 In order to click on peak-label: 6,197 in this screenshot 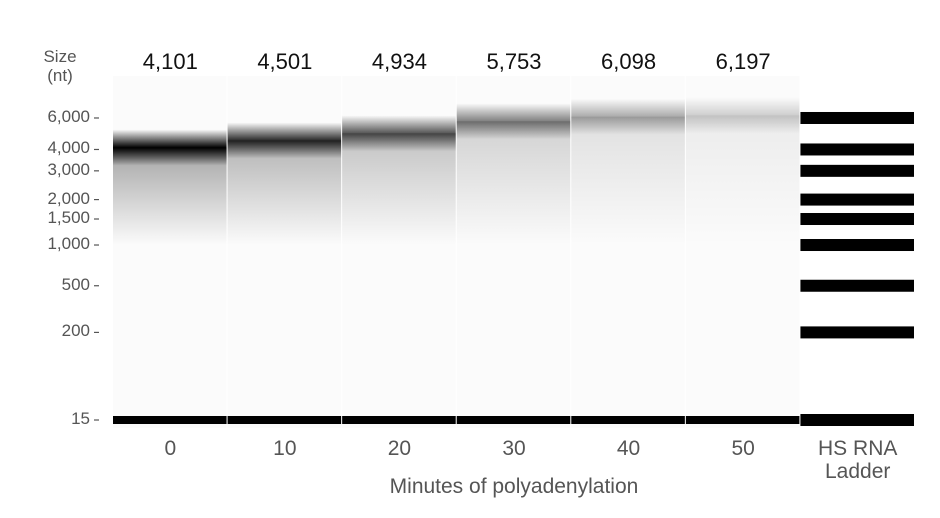, I will do `click(743, 61)`.